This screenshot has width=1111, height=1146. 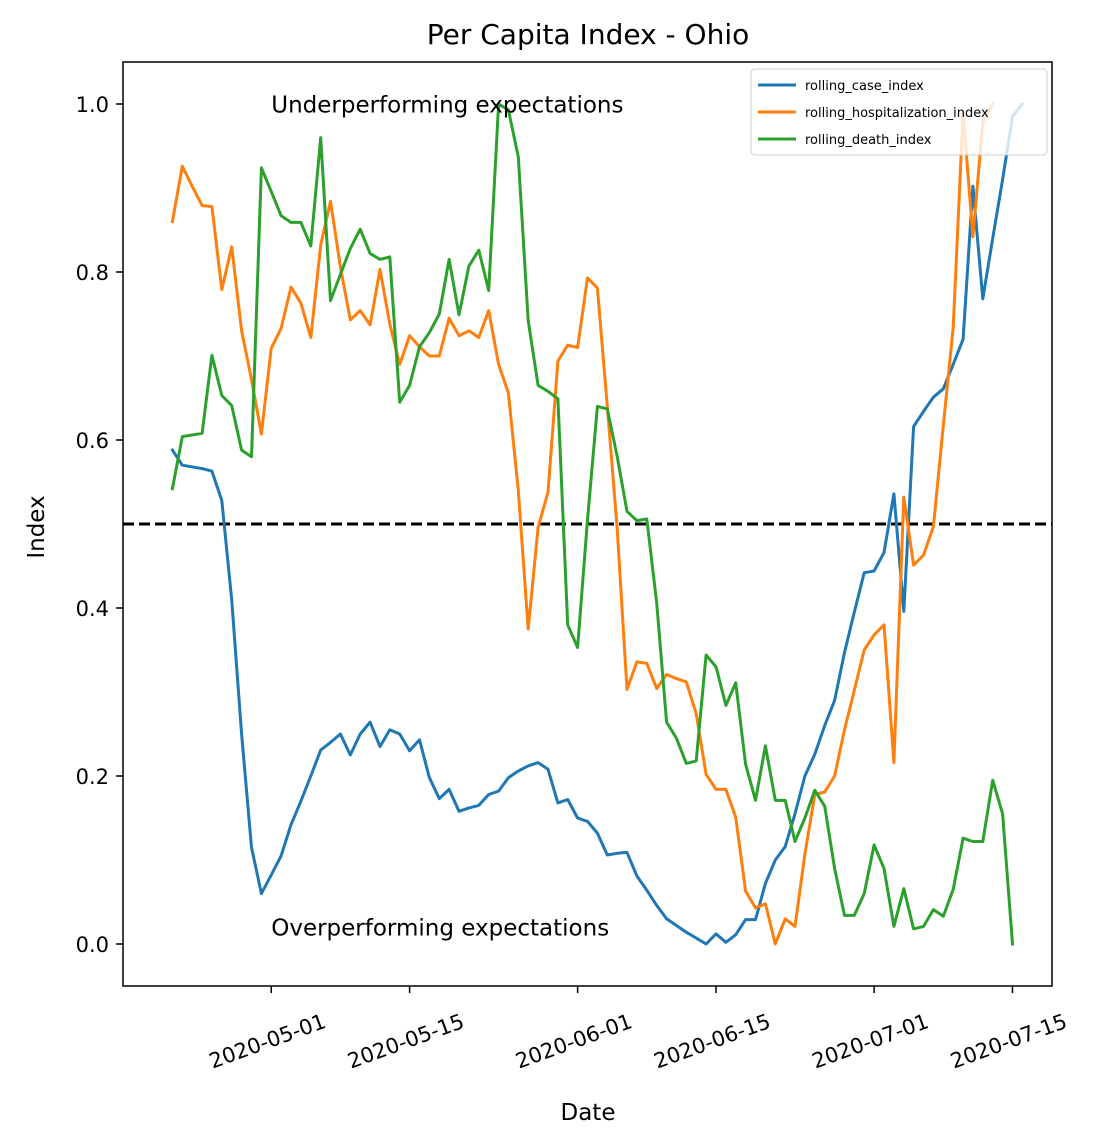 What do you see at coordinates (92, 105) in the screenshot?
I see `y-tick-label: 1.0` at bounding box center [92, 105].